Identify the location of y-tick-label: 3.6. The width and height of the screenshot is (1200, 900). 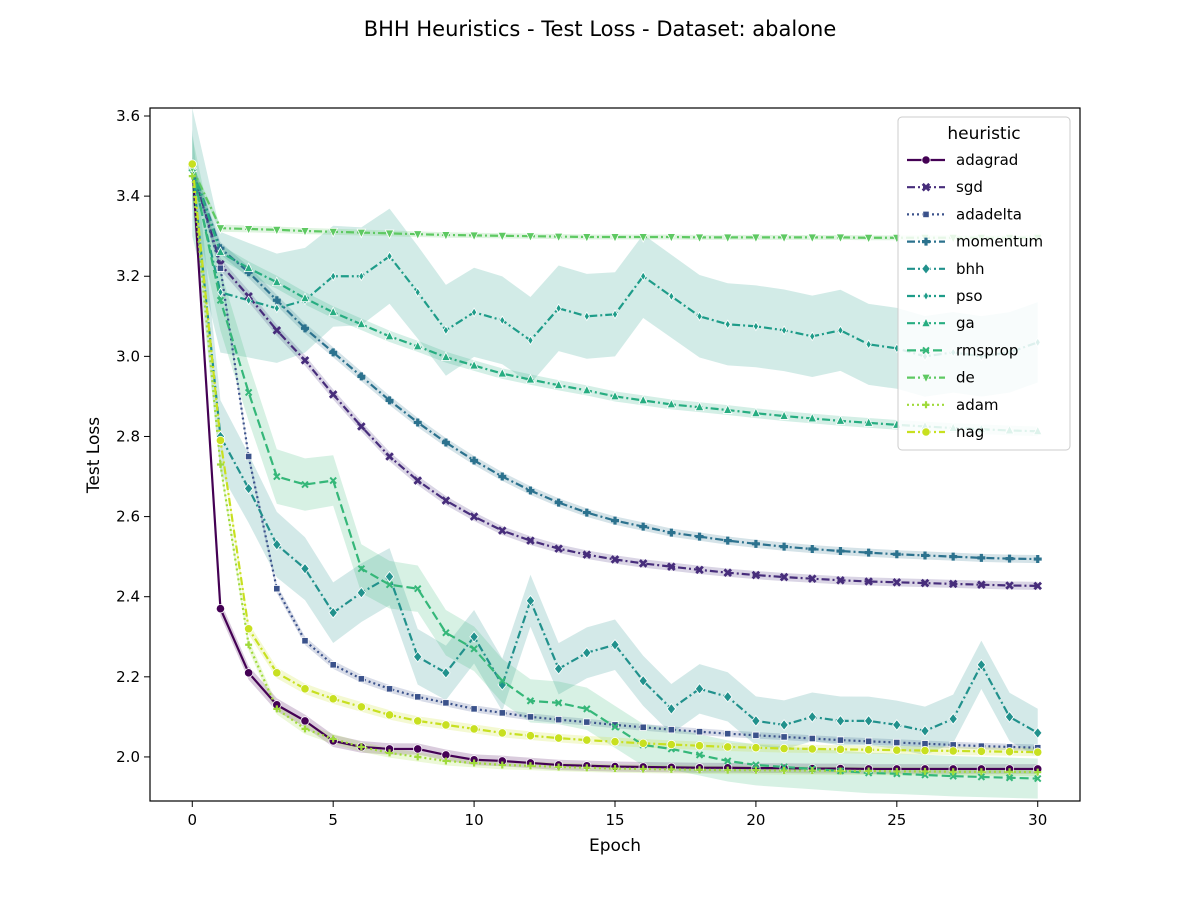
(128, 116).